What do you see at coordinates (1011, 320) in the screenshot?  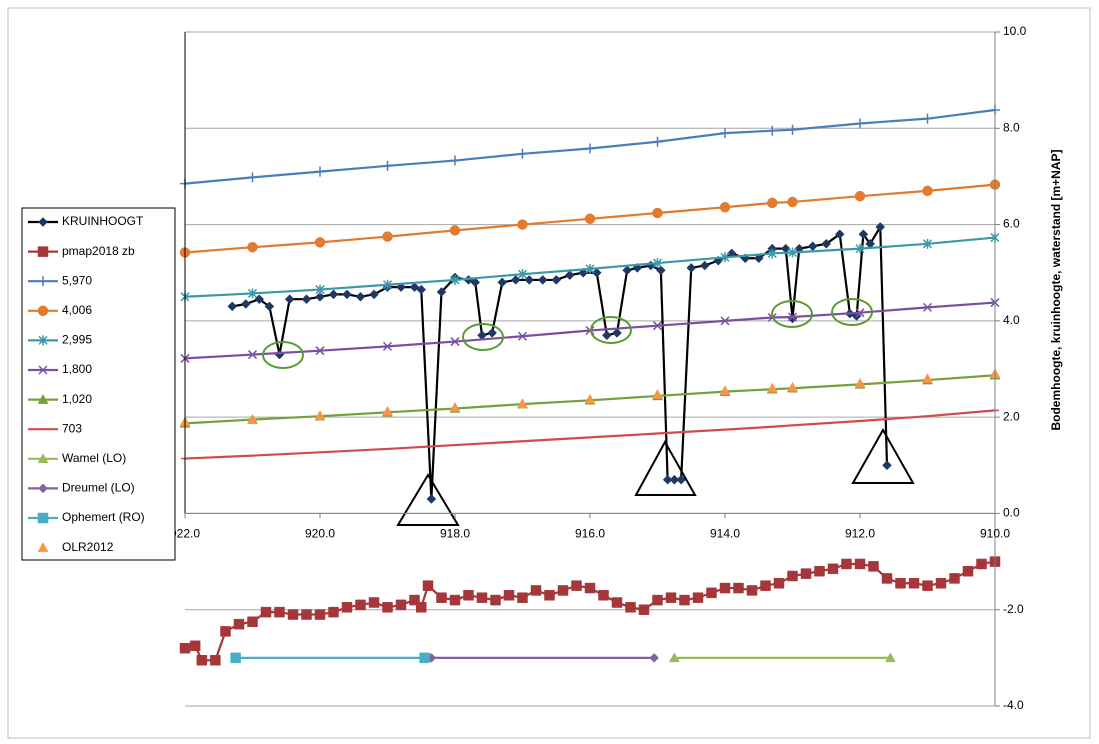 I see `y-tick-label: 4.0` at bounding box center [1011, 320].